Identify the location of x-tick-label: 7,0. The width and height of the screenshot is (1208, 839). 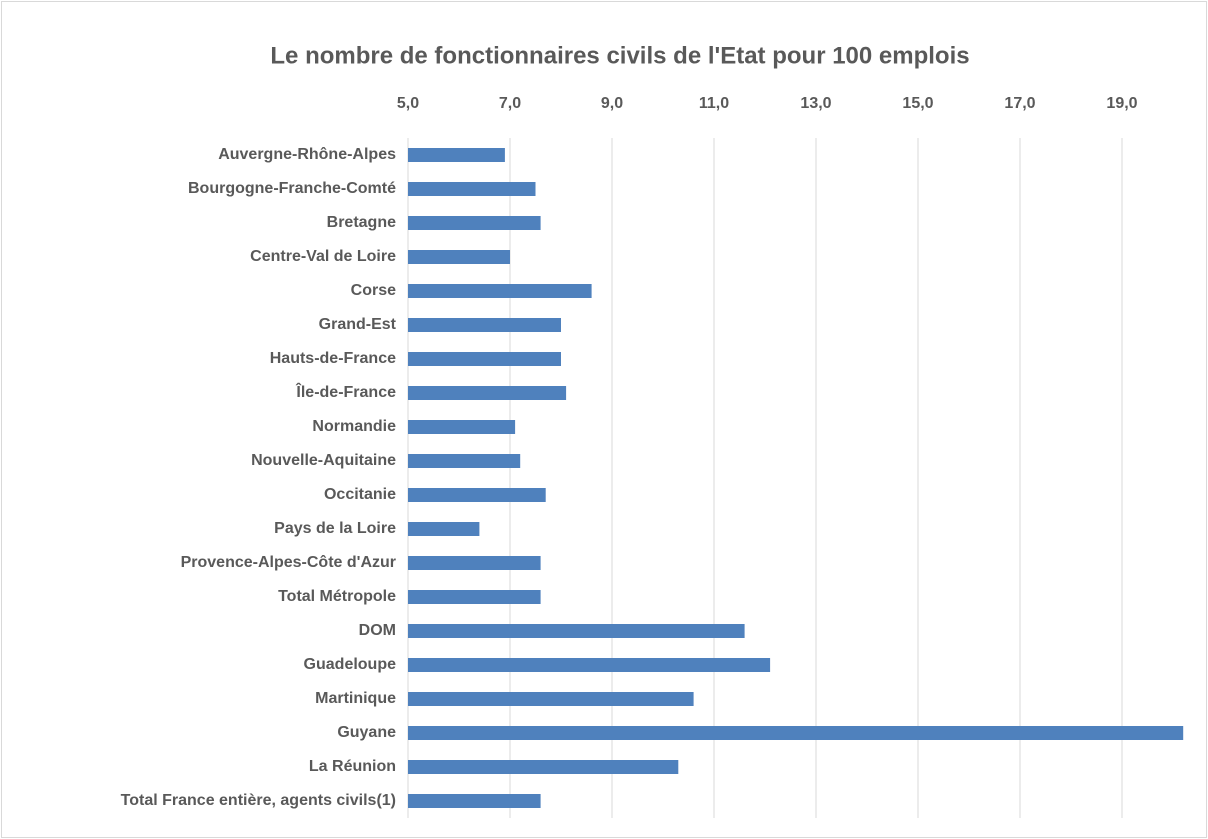
(510, 103).